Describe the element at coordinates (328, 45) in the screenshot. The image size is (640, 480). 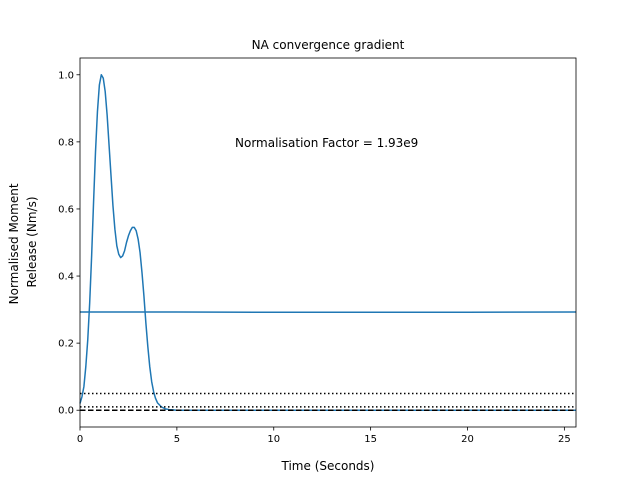
I see `chart-title: NA convergence gradient` at that location.